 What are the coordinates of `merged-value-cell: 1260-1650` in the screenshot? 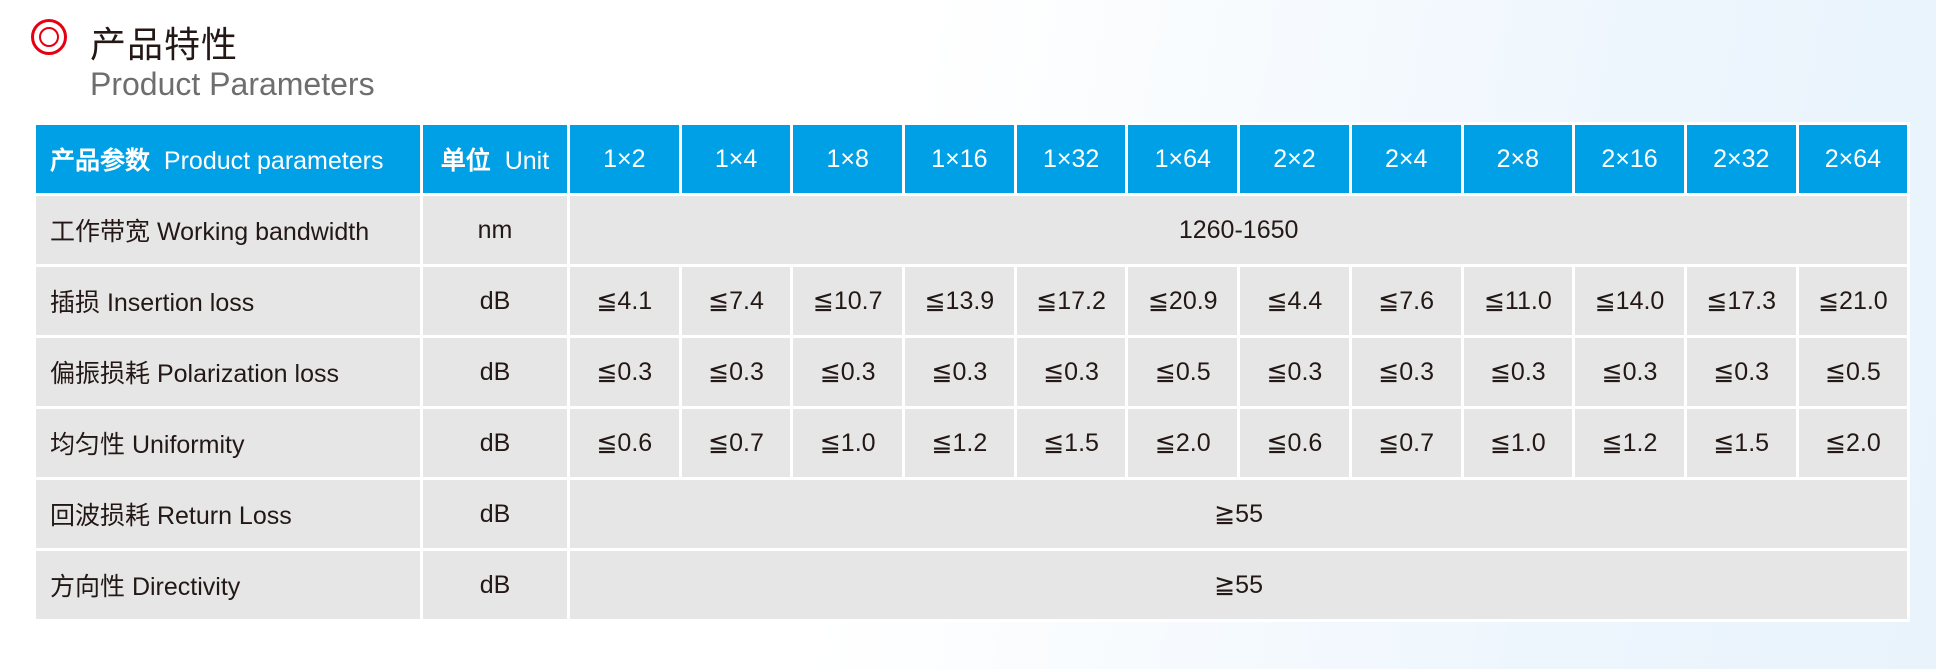 It's located at (1238, 230).